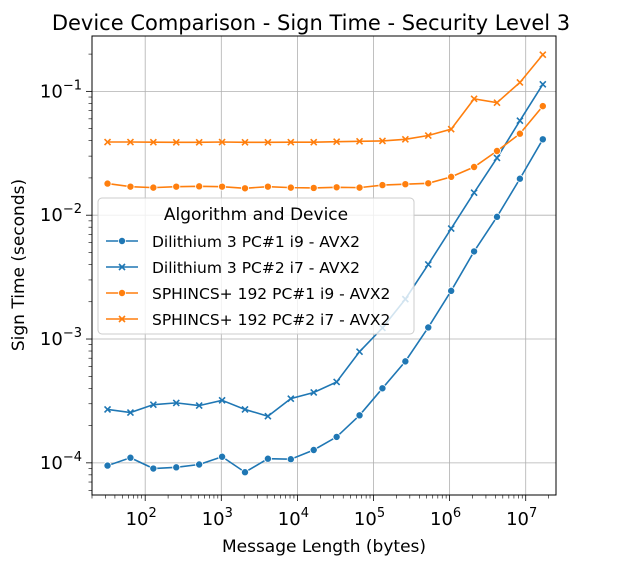  I want to click on y-axis-ticks: 10⁻⁴ 10⁻³ 10⁻² 10⁻¹, so click(66, 272).